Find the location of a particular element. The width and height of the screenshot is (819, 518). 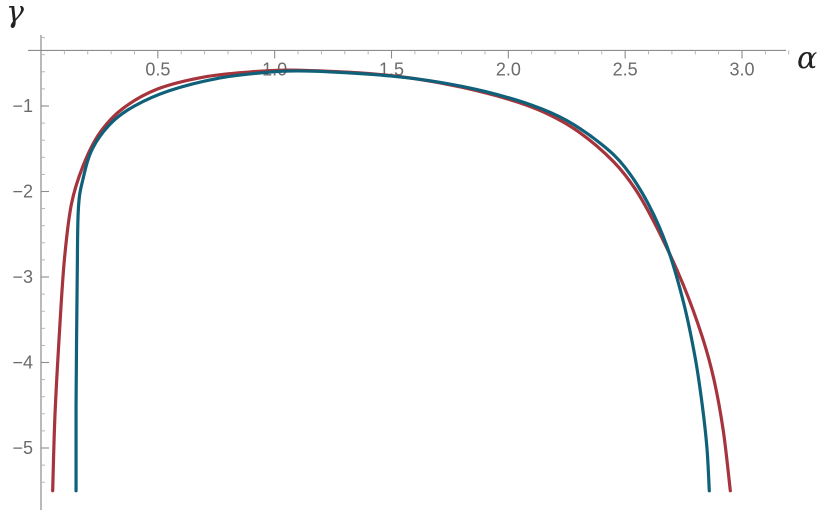

x-tick-label: 3.0 is located at coordinates (741, 69).